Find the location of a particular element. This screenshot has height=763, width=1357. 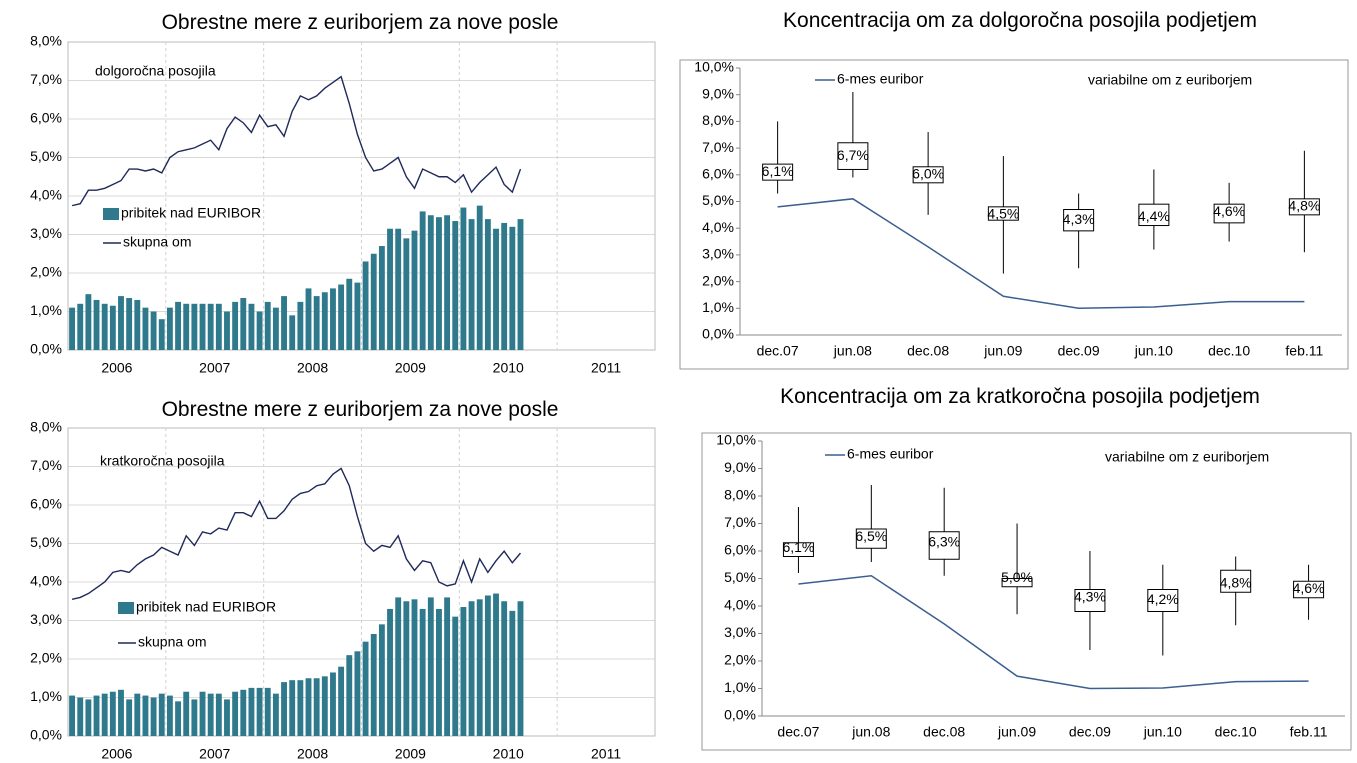

legend-label: pribitek nad EURIBOR is located at coordinates (191, 213).